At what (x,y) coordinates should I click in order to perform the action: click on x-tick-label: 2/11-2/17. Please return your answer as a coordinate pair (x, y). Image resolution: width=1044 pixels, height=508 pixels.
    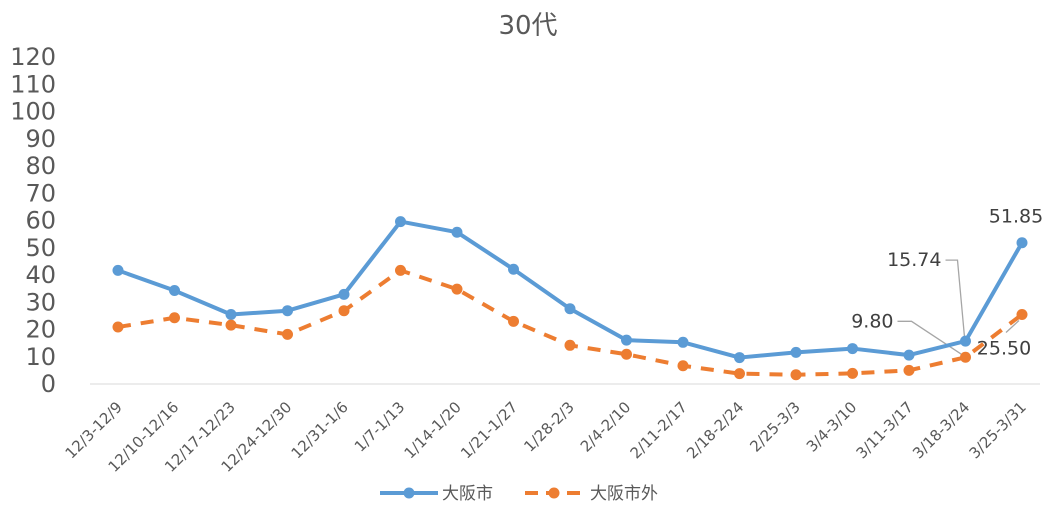
    Looking at the image, I should click on (659, 430).